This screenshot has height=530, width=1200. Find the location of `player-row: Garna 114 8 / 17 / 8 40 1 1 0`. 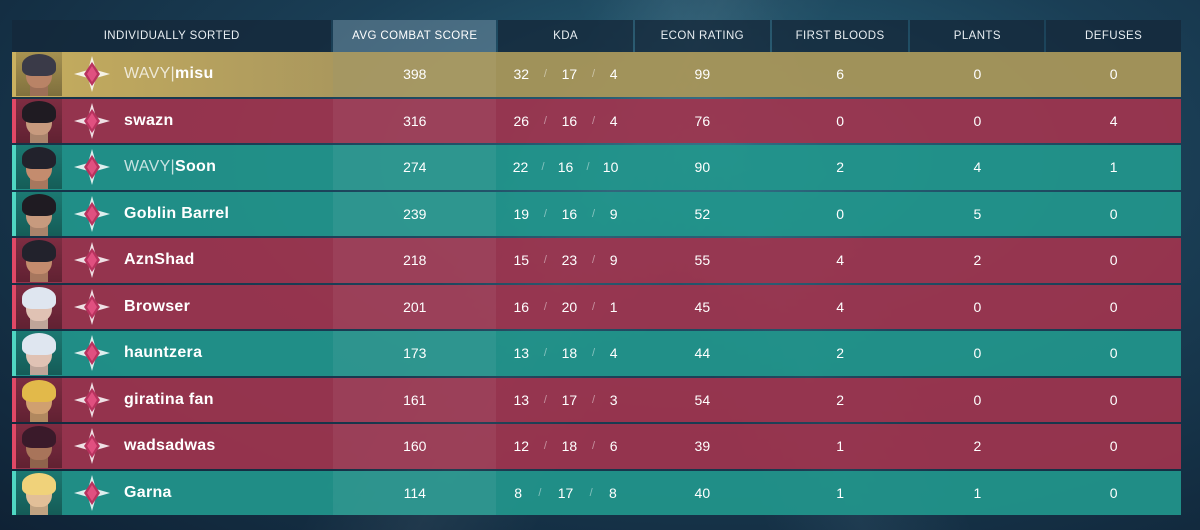

player-row: Garna 114 8 / 17 / 8 40 1 1 0 is located at coordinates (596, 492).